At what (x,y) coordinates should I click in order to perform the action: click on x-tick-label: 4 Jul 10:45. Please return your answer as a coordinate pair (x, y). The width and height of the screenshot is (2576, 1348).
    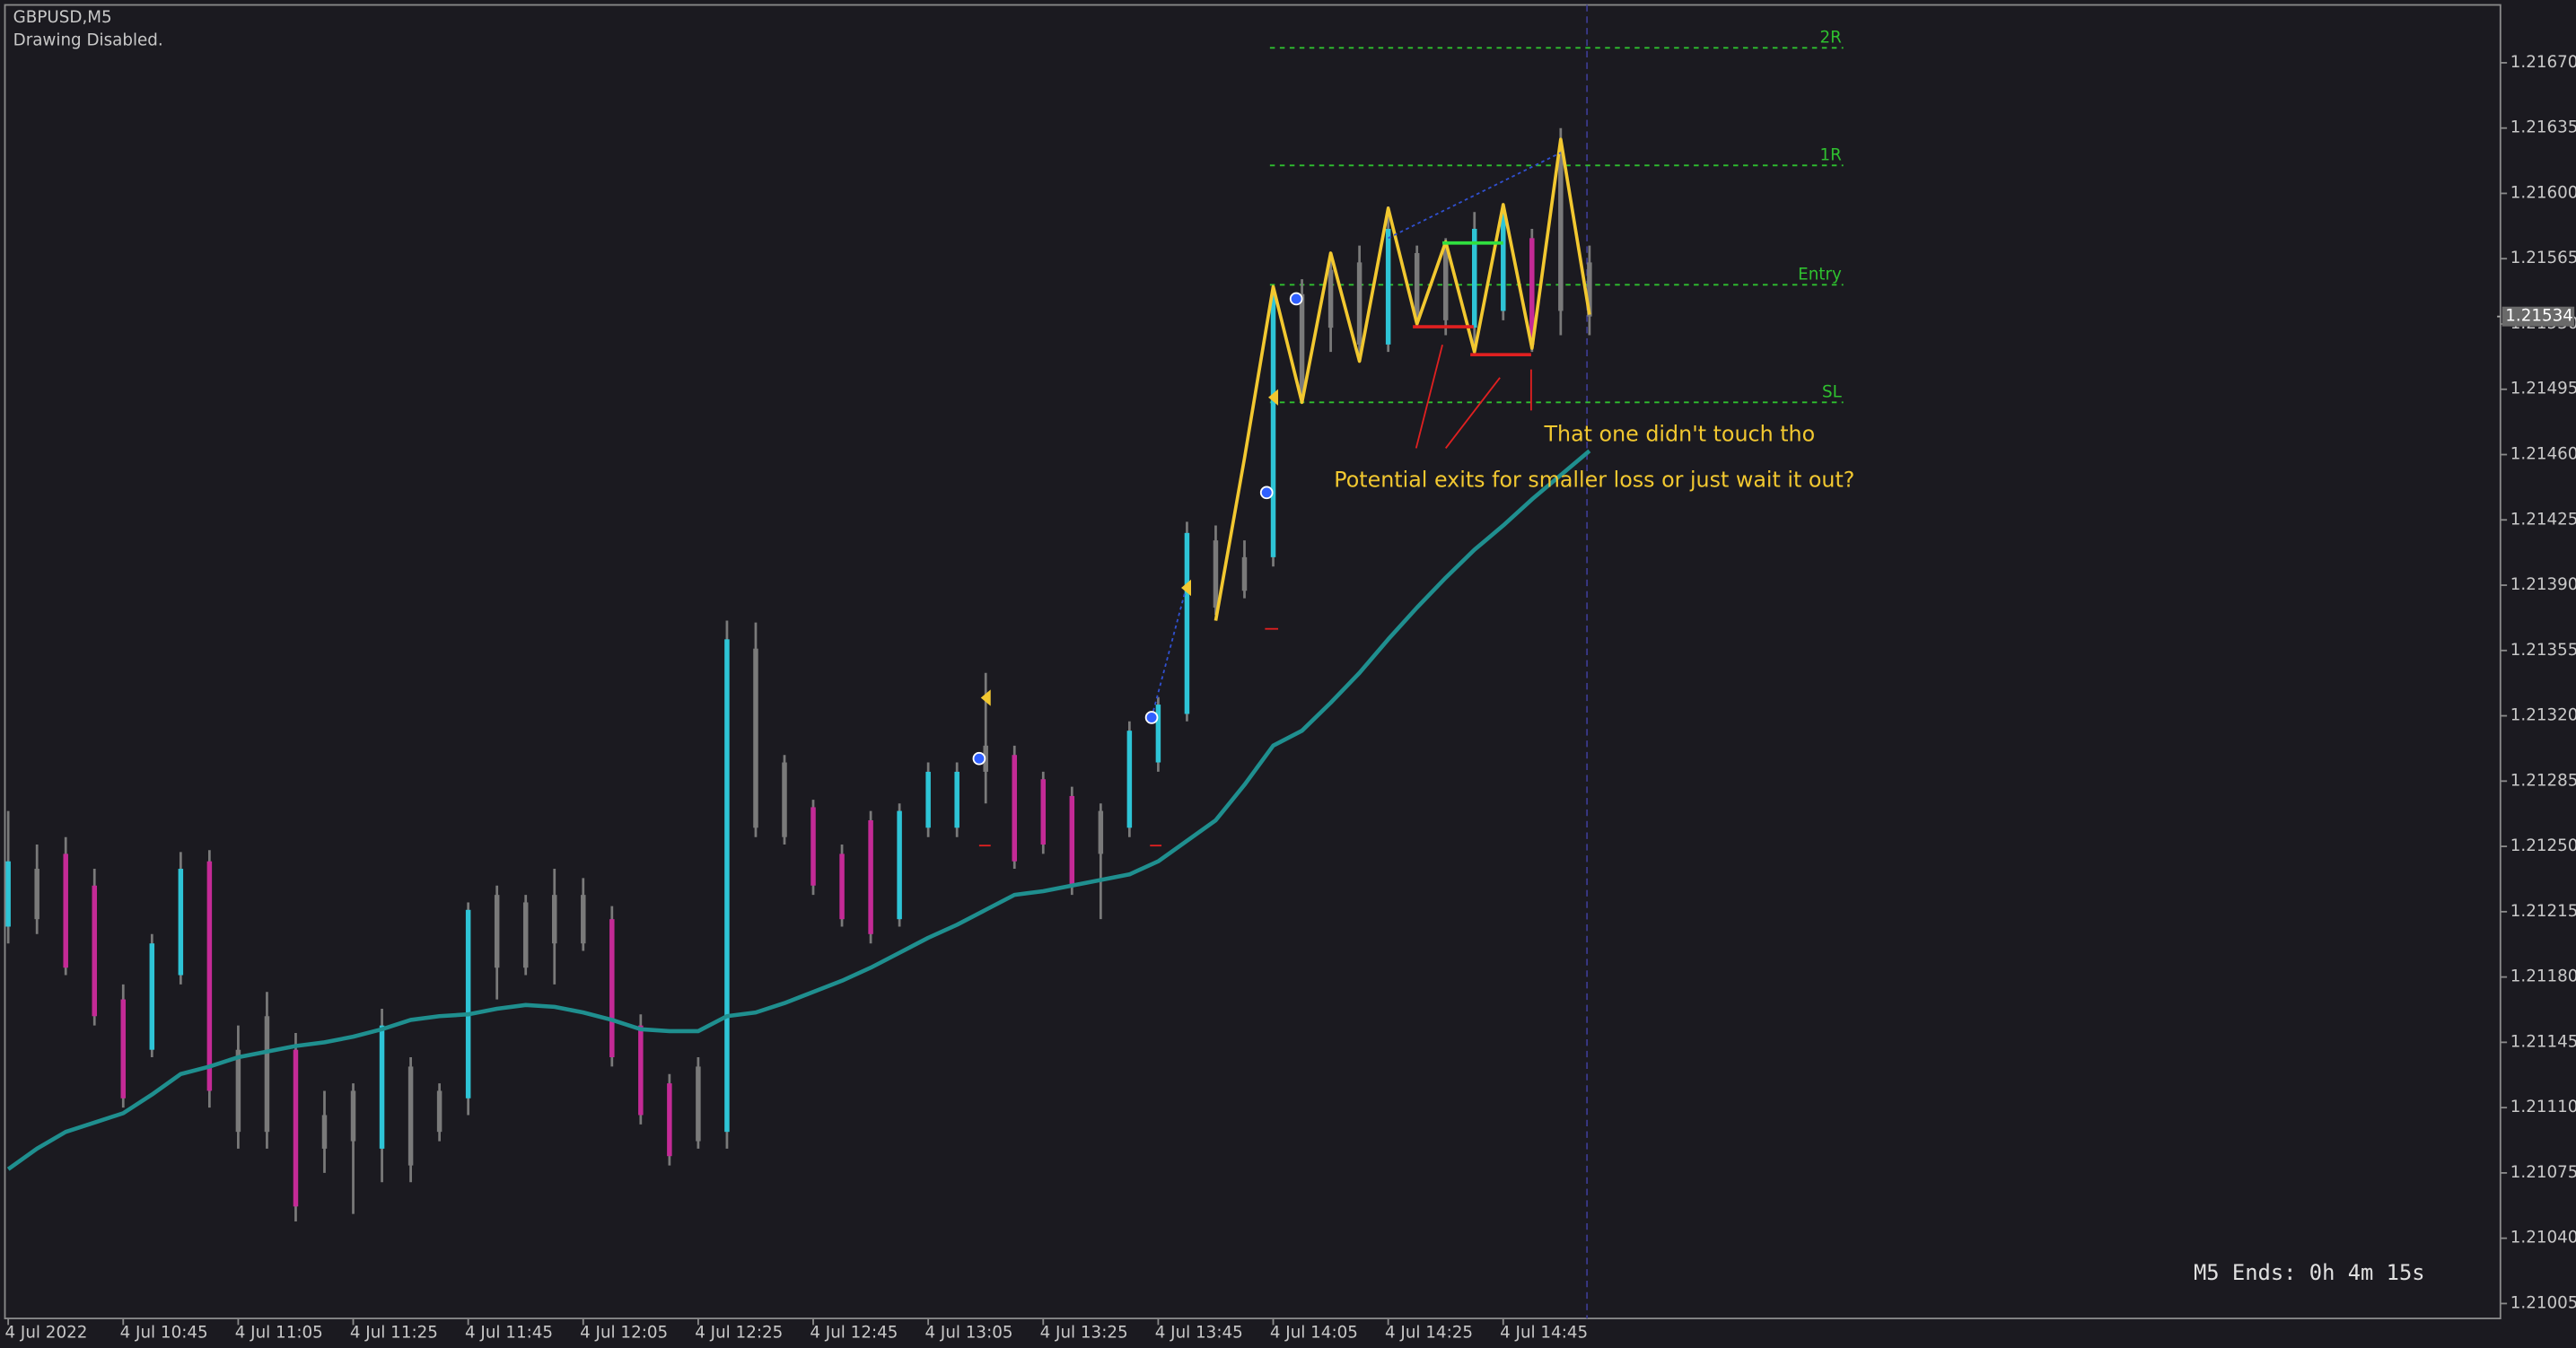
    Looking at the image, I should click on (164, 1333).